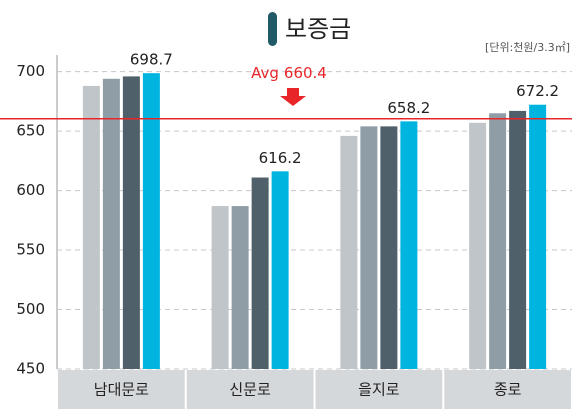  Describe the element at coordinates (408, 108) in the screenshot. I see `value-label: 658.2` at that location.